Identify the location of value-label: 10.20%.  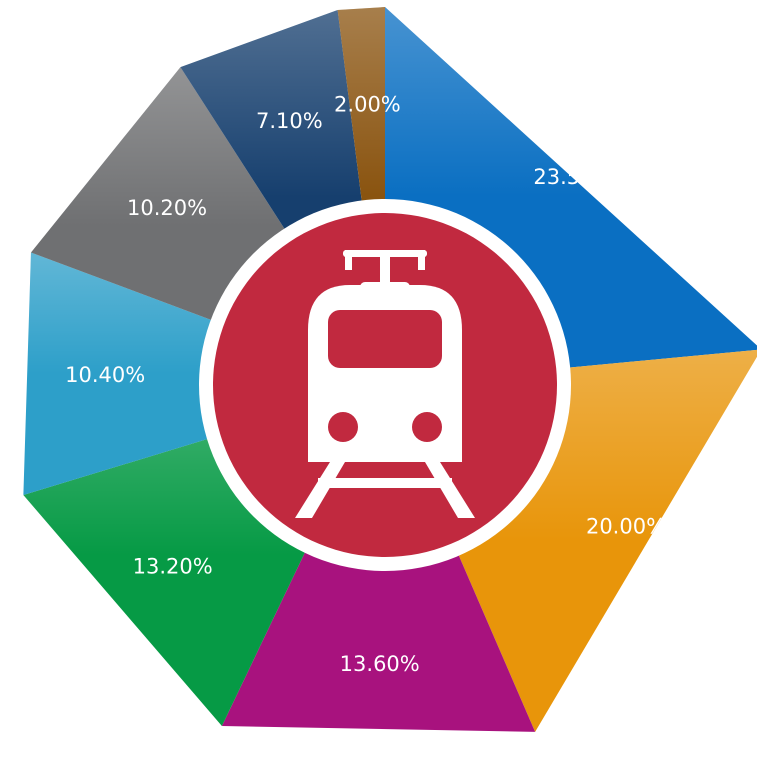
(167, 208).